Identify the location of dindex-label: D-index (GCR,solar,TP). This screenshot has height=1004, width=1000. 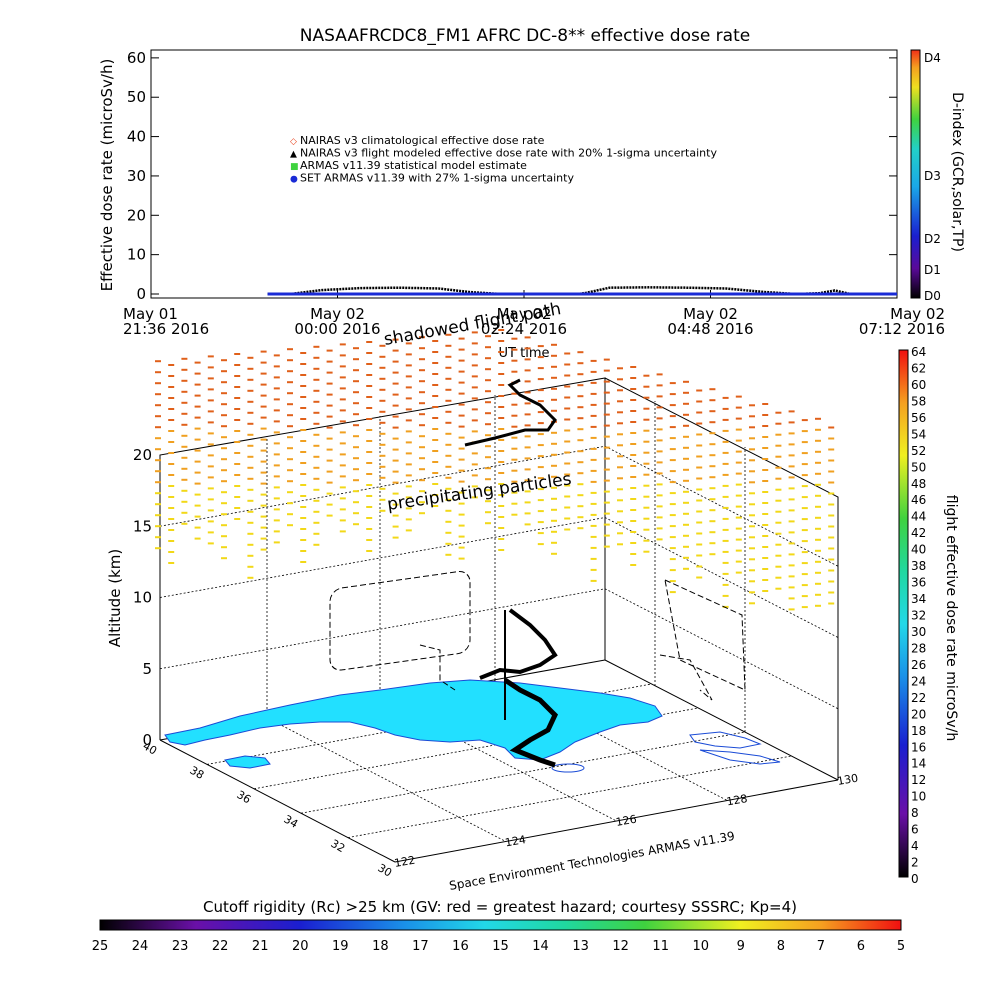
(957, 172).